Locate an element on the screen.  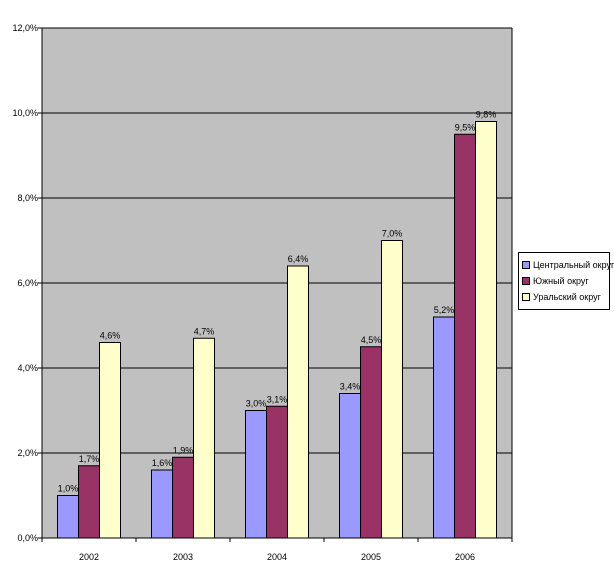
y-tick-label-2: 4,0% is located at coordinates (27, 368).